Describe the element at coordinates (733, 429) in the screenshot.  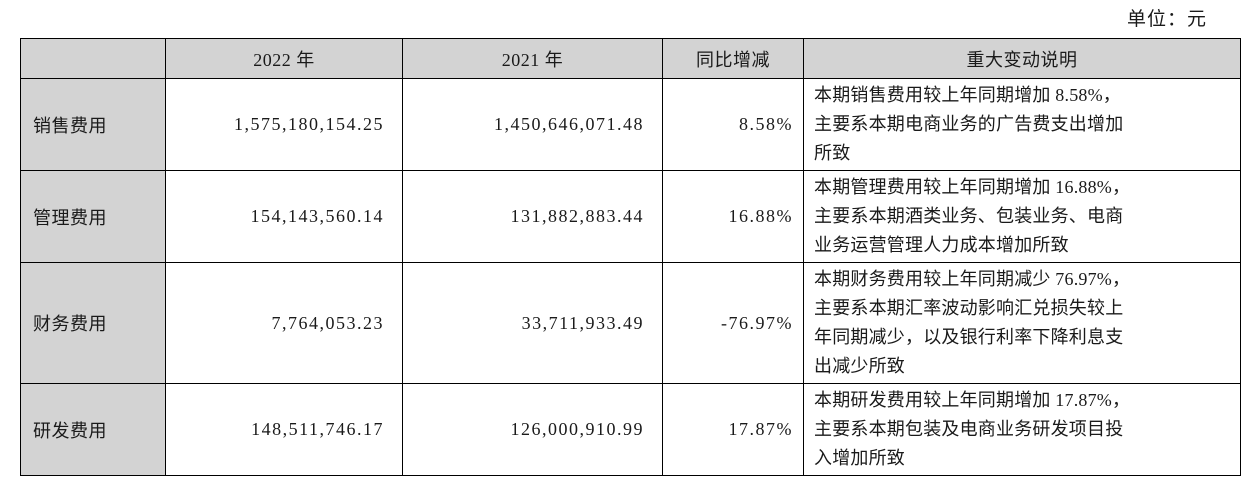
I see `rd-expense-change: 17.87%` at that location.